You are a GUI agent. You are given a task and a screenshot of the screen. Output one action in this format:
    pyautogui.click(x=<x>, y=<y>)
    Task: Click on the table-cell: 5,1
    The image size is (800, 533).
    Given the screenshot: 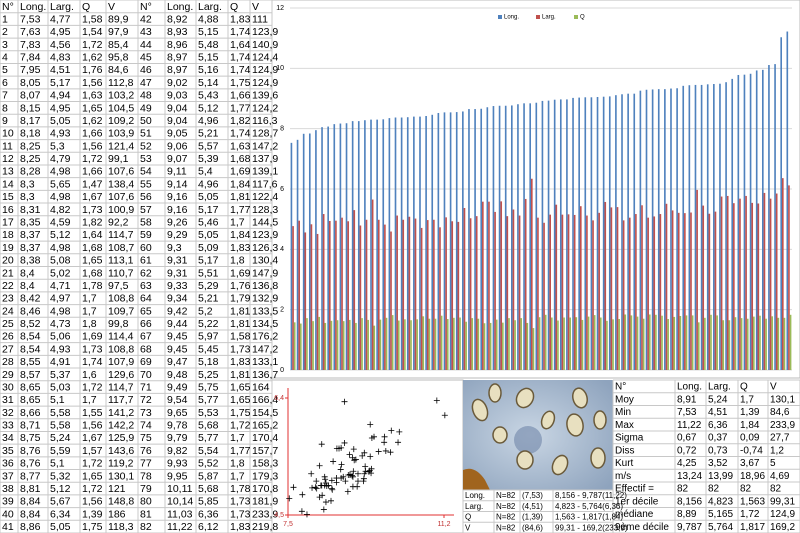 What is the action you would take?
    pyautogui.click(x=57, y=464)
    